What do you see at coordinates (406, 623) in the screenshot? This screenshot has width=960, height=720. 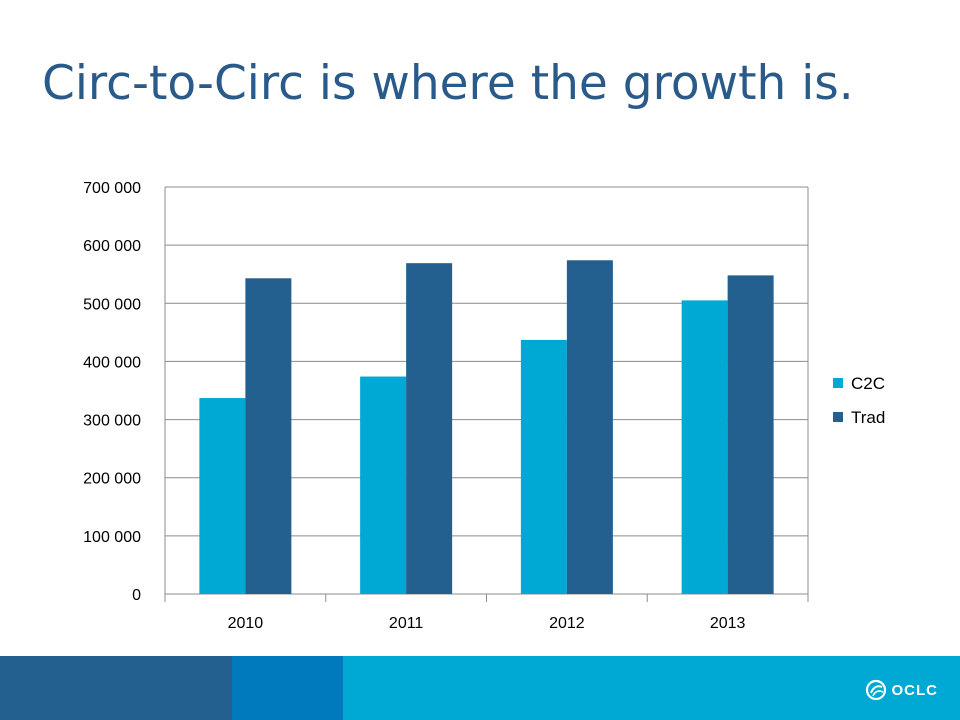 I see `x-tick-label: 2011` at bounding box center [406, 623].